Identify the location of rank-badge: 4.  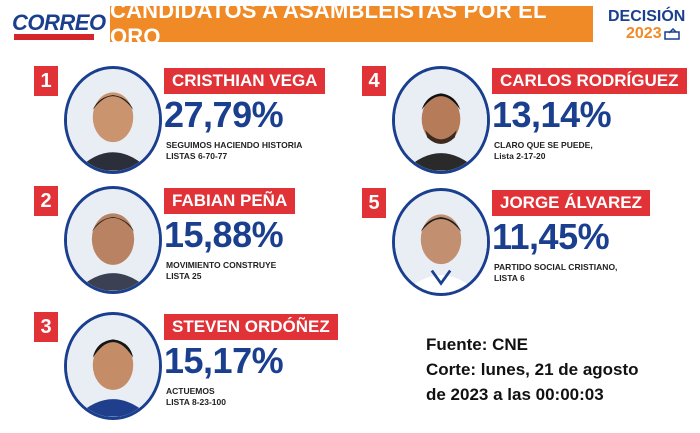
(374, 81).